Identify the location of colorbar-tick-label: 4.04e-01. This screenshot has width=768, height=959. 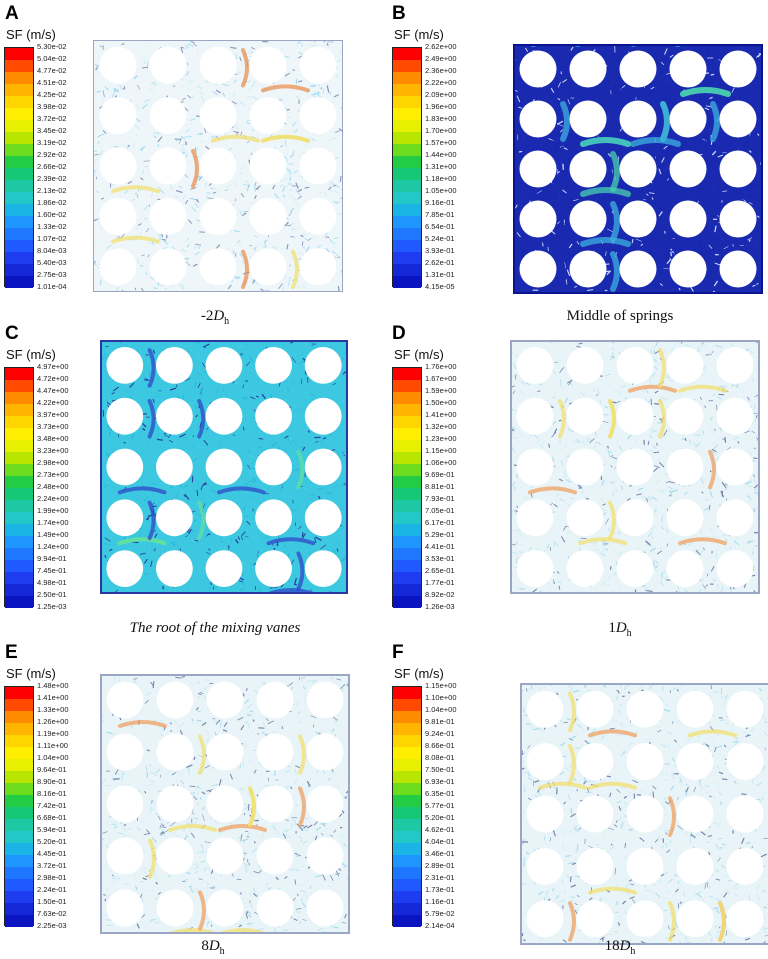
(440, 841).